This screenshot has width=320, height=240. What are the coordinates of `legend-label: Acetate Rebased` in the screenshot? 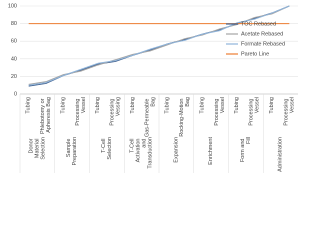 It's located at (262, 34).